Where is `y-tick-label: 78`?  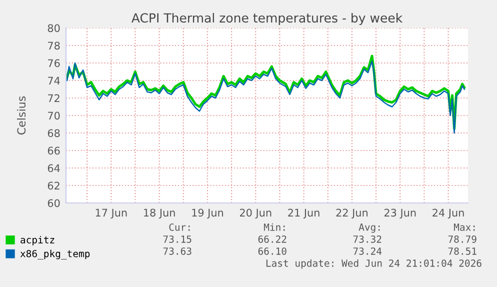 y-tick-label: 78 is located at coordinates (54, 46).